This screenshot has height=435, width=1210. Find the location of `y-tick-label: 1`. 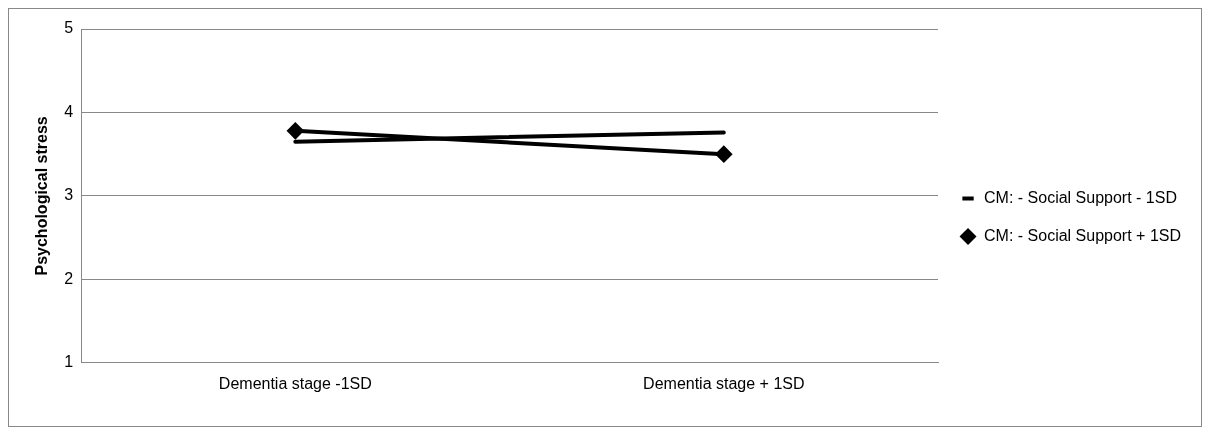

y-tick-label: 1 is located at coordinates (69, 362).